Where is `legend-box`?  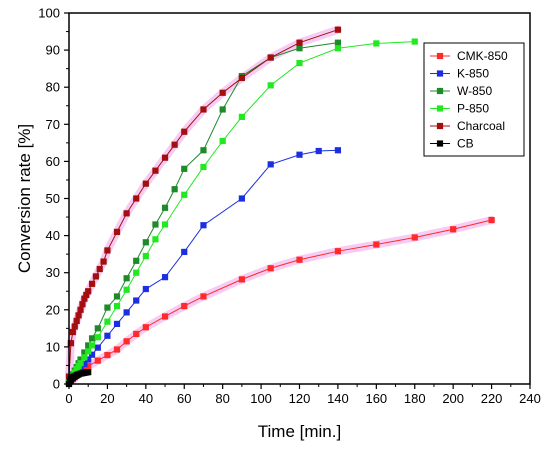
legend-box is located at coordinates (474, 99).